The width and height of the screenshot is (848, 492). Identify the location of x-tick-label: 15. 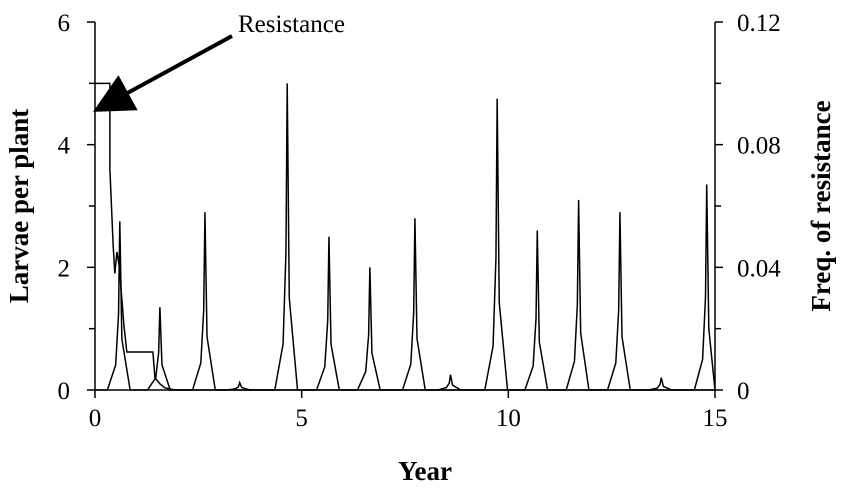
(715, 418).